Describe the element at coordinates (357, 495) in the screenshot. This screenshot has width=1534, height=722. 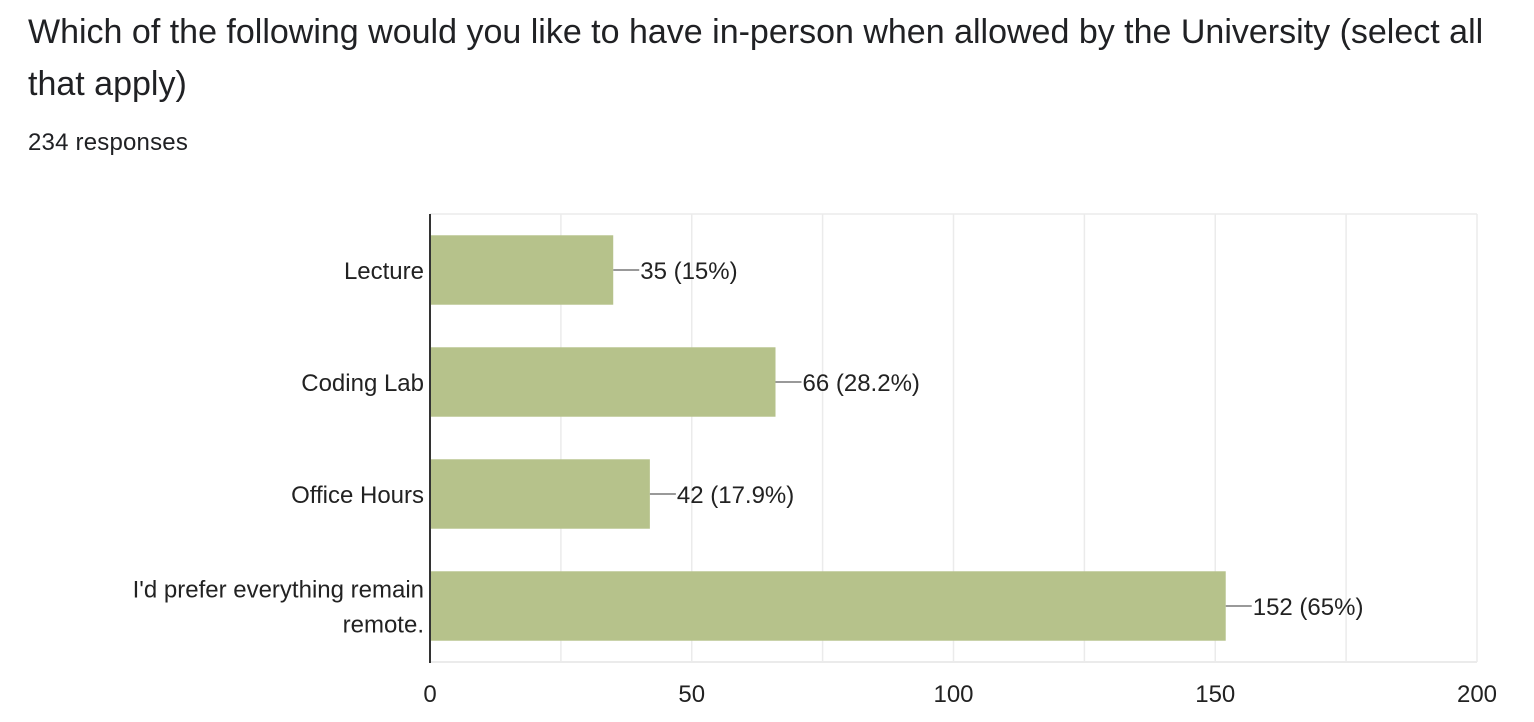
I see `category-label: Office Hours` at that location.